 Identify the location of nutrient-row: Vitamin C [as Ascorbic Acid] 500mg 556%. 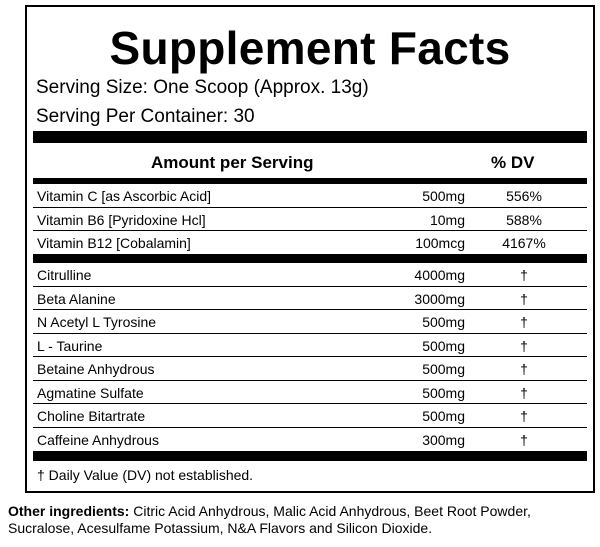
(310, 196).